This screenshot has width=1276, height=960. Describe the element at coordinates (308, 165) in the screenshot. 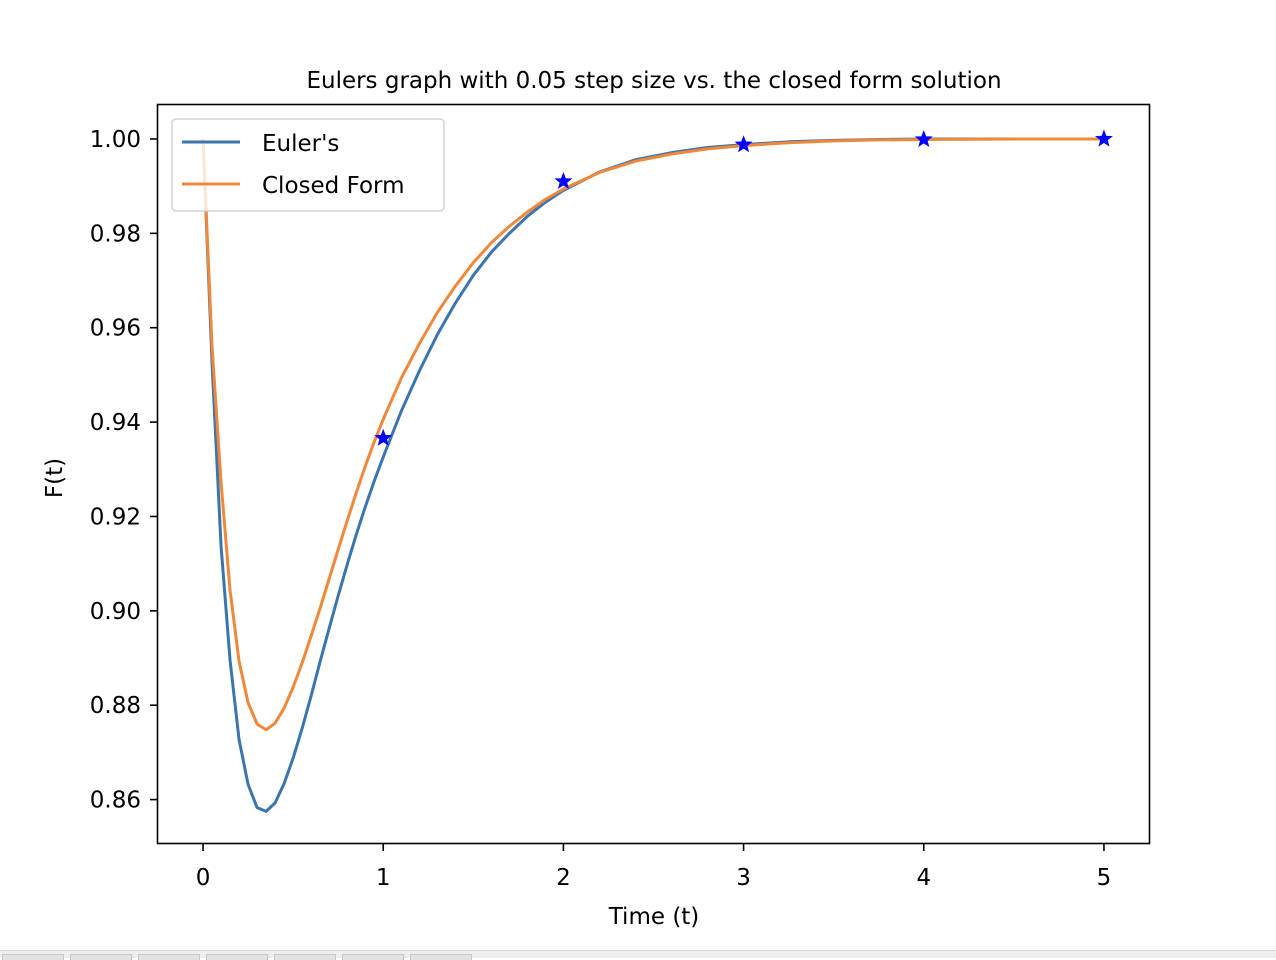

I see `legend: Euler's Closed Form` at that location.